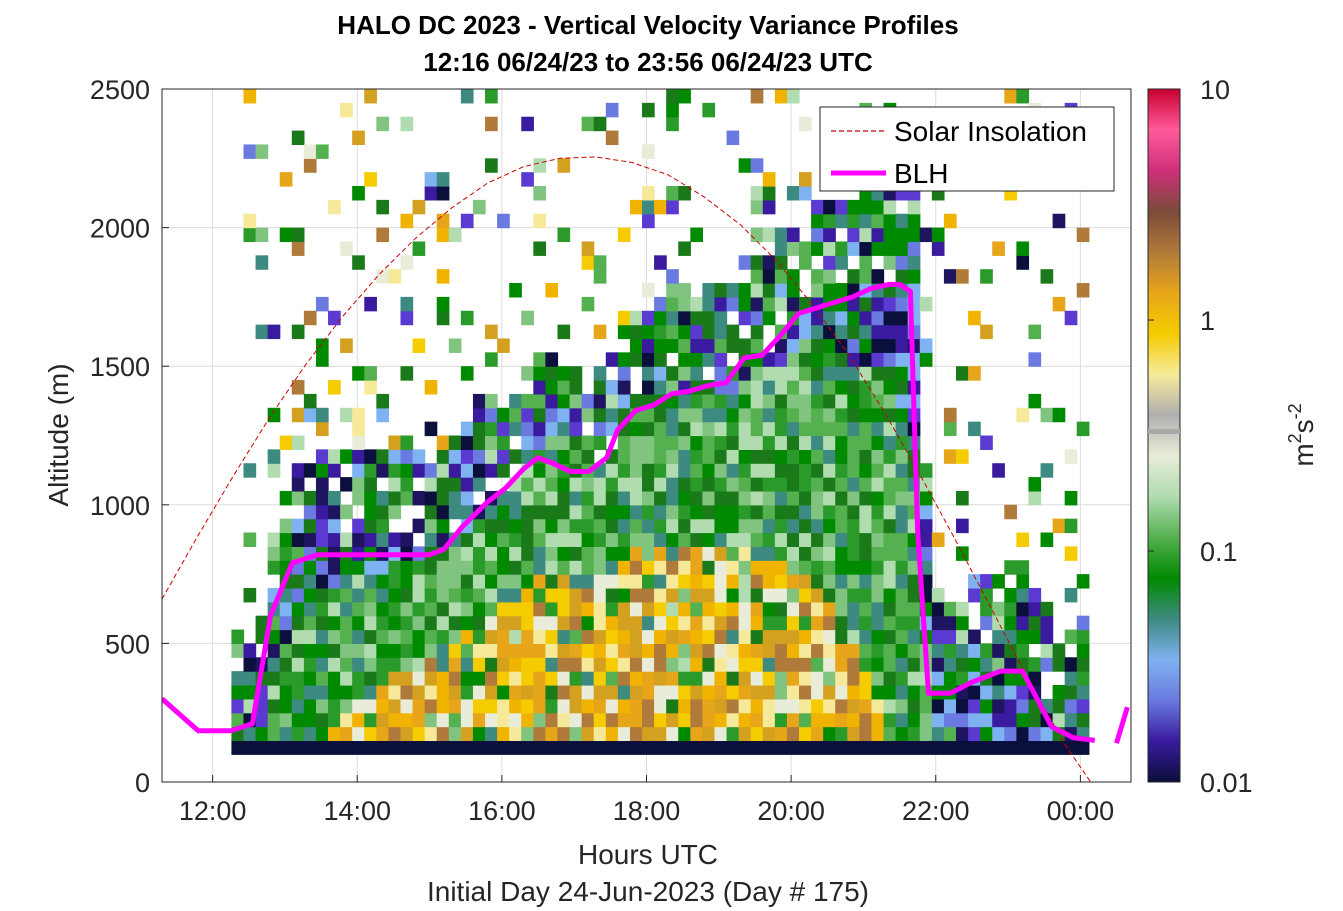 The width and height of the screenshot is (1343, 911). Describe the element at coordinates (1303, 454) in the screenshot. I see `colorbar-unit-base: m` at that location.